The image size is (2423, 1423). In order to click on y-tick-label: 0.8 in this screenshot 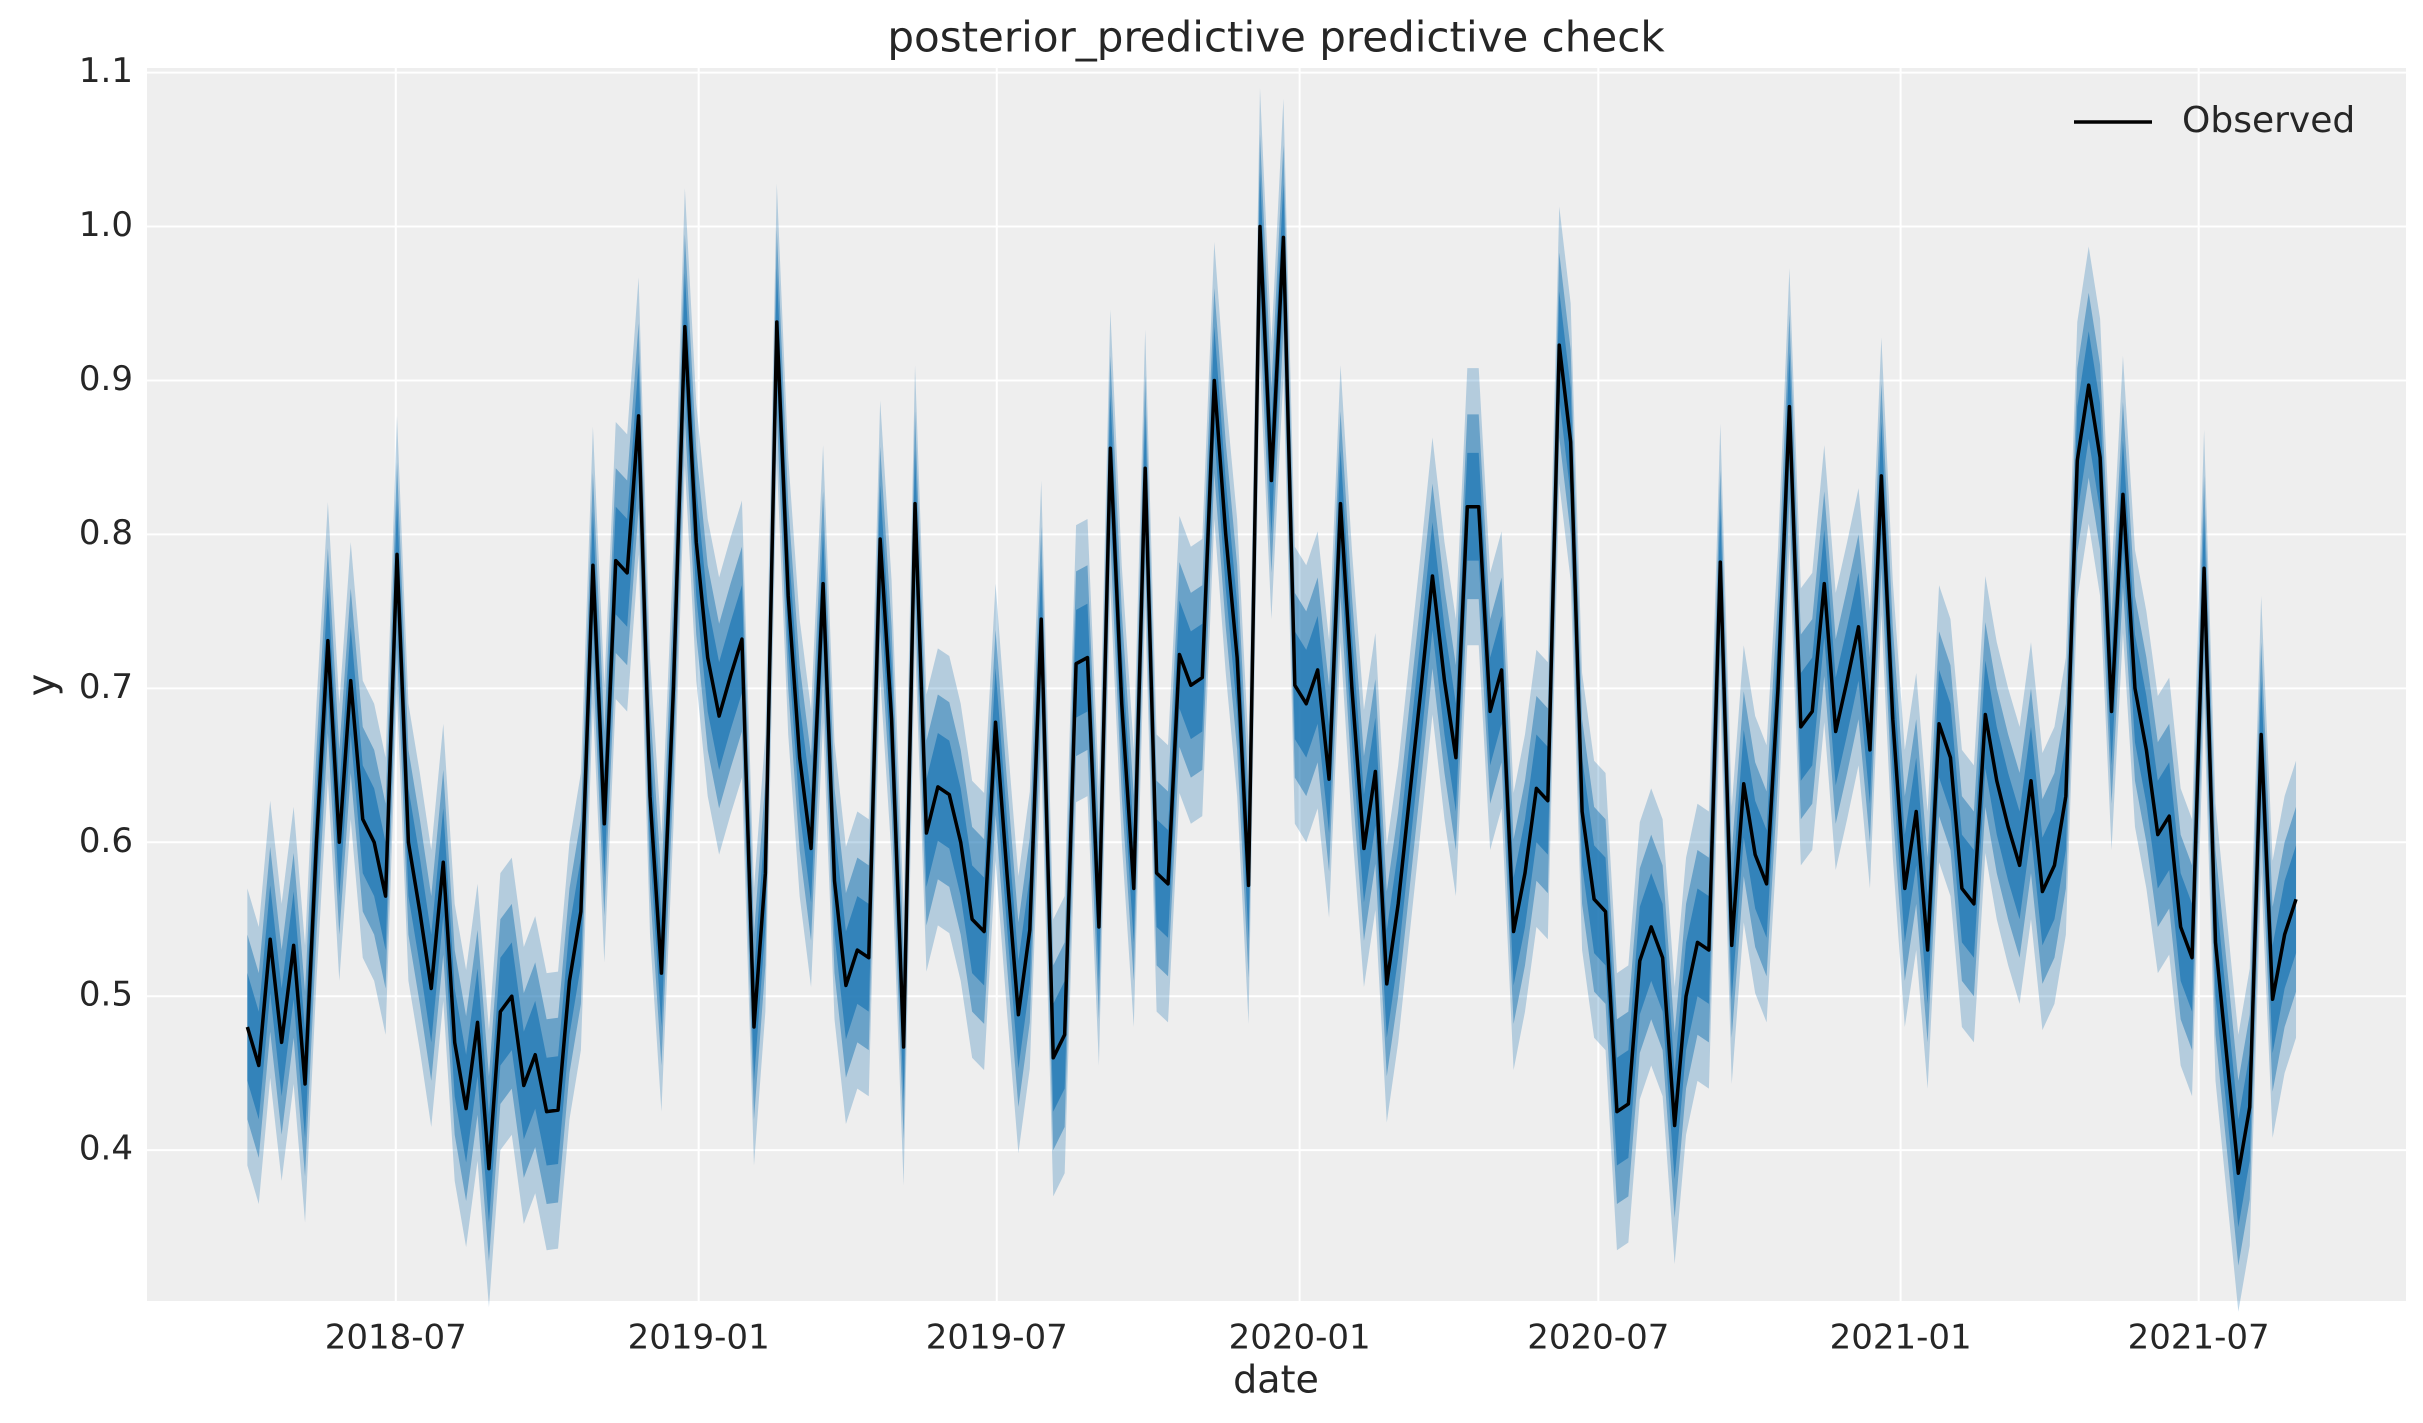, I will do `click(106, 533)`.